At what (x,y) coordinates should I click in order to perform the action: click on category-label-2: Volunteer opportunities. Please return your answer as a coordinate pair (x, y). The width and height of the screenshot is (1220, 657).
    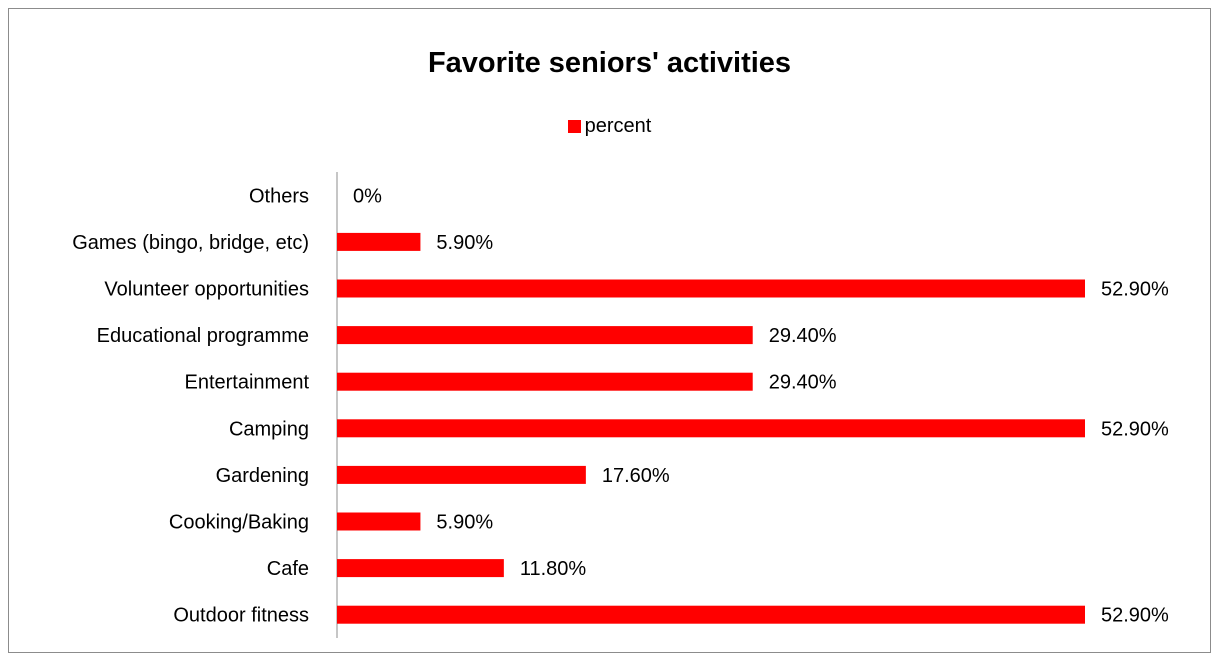
    Looking at the image, I should click on (206, 290).